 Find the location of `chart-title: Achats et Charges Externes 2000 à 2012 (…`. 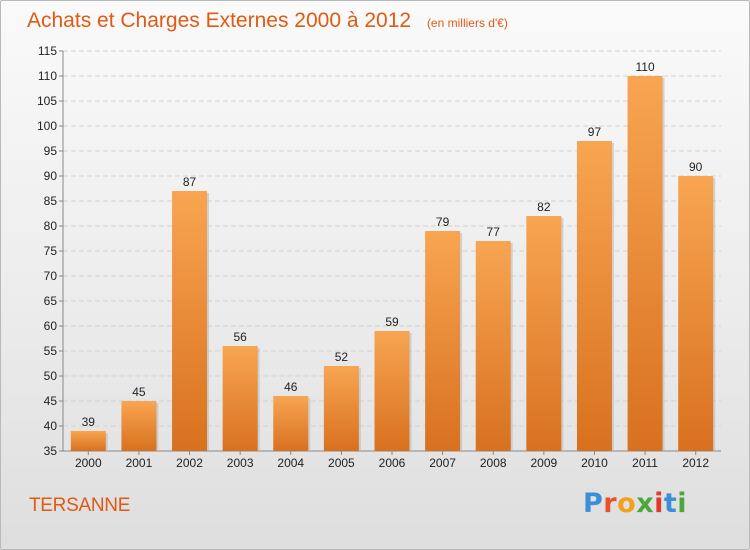

chart-title: Achats et Charges Externes 2000 à 2012 (… is located at coordinates (267, 21).